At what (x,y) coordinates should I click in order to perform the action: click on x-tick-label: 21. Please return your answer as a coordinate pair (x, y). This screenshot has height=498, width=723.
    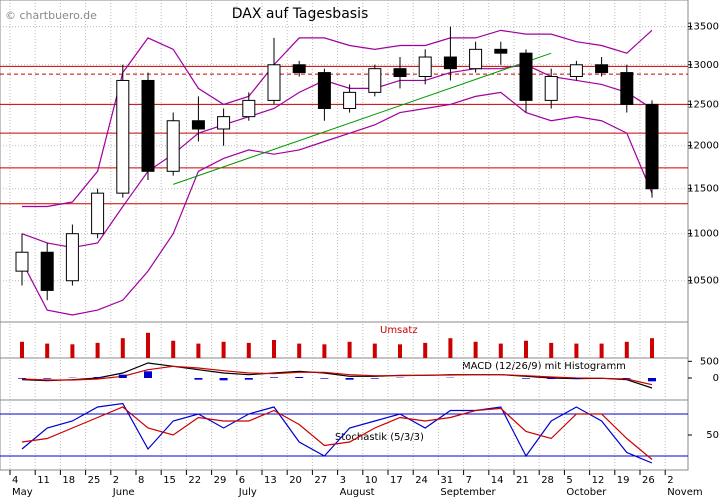
    Looking at the image, I should click on (522, 480).